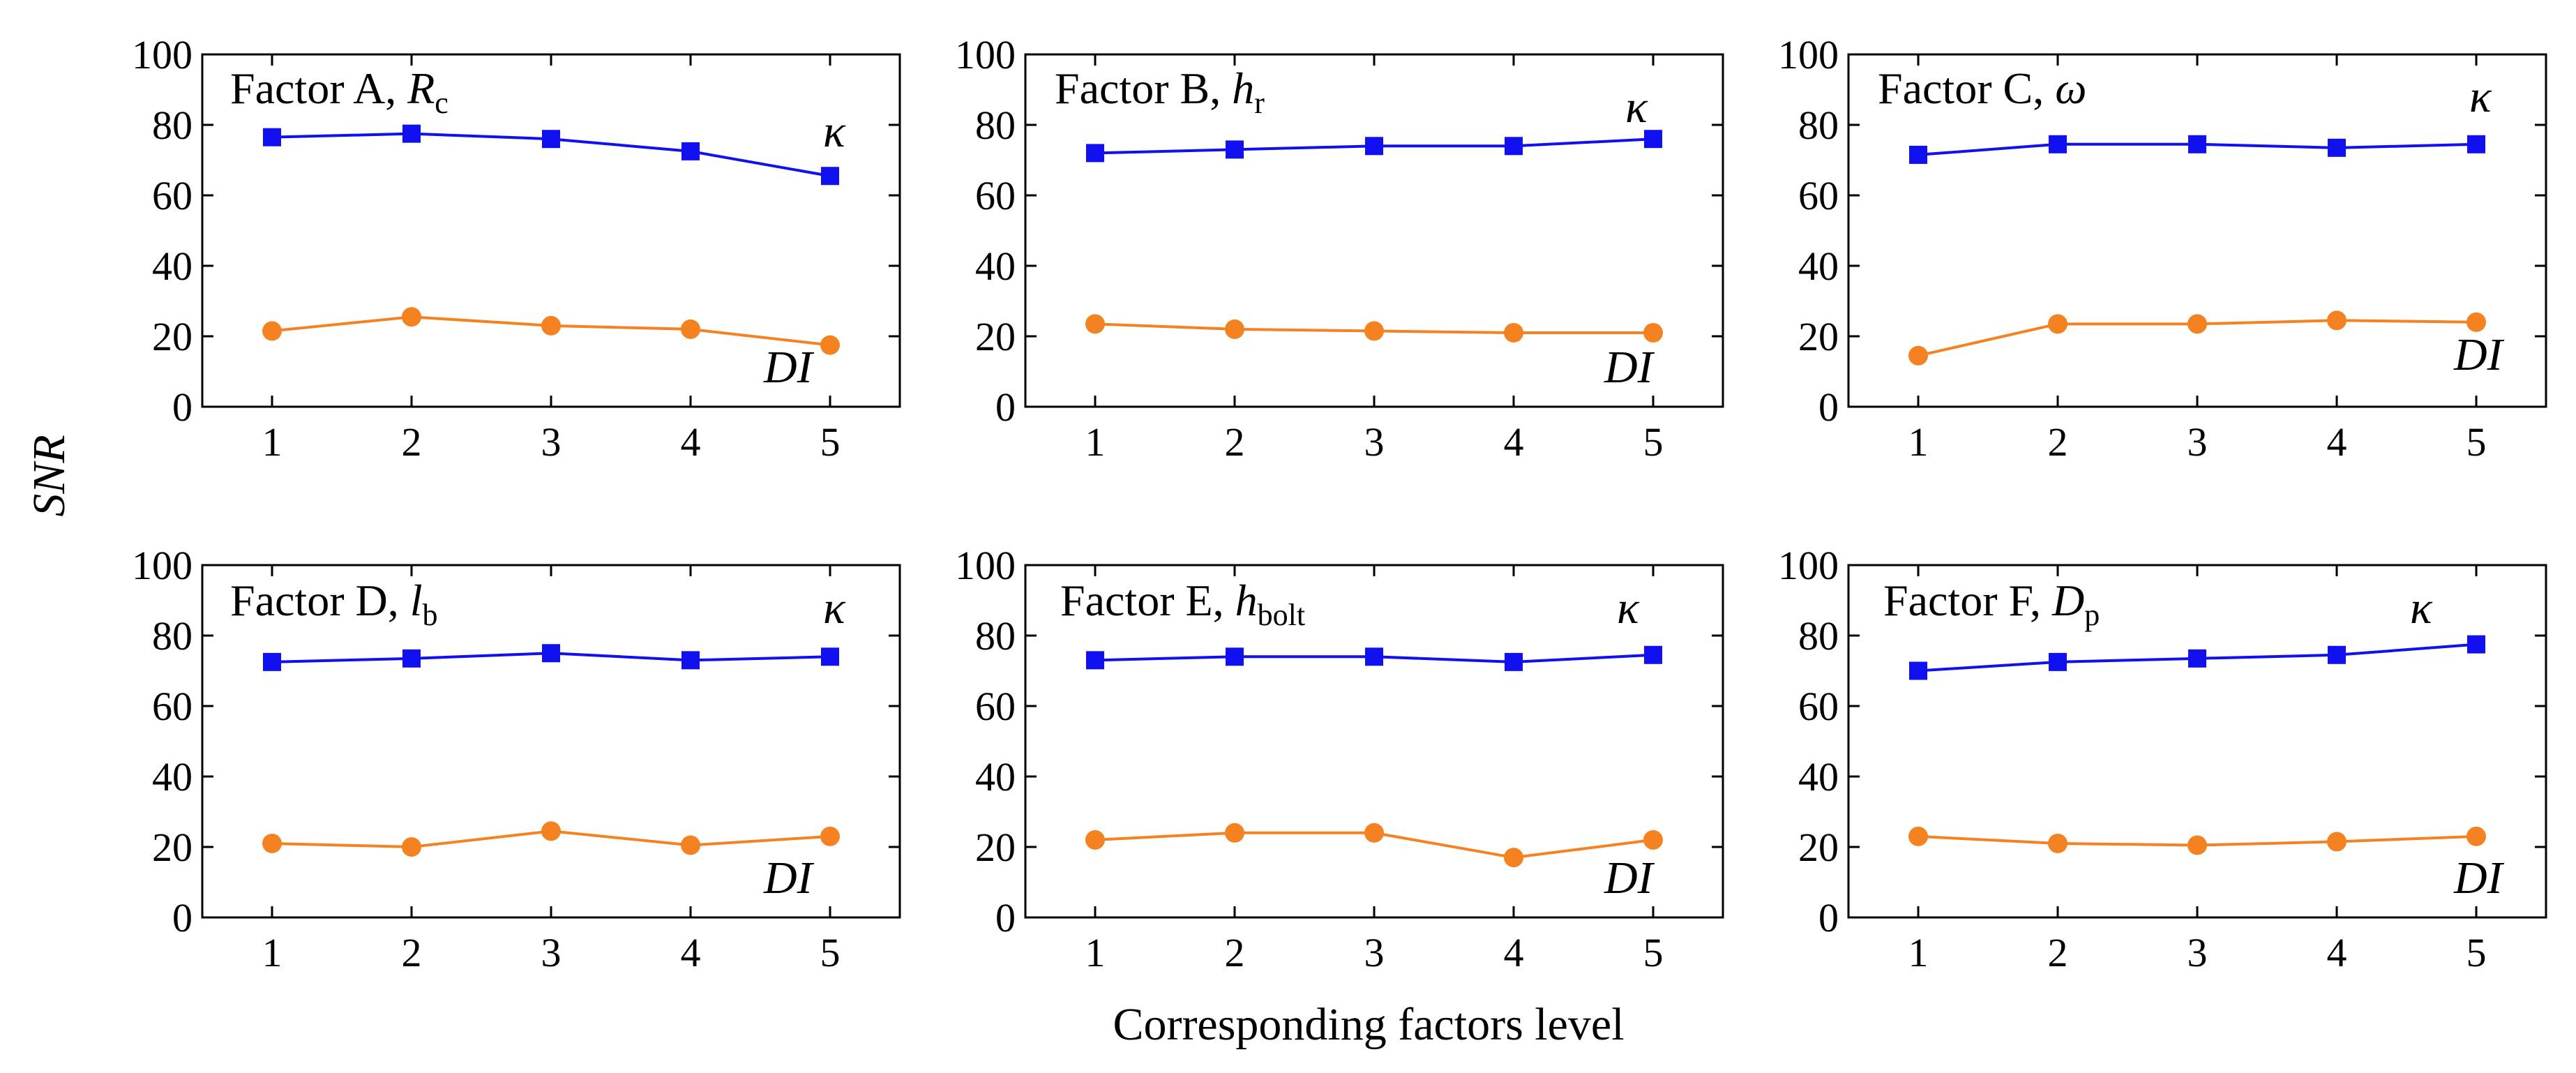  I want to click on panel-title: Factor D, lb, so click(334, 604).